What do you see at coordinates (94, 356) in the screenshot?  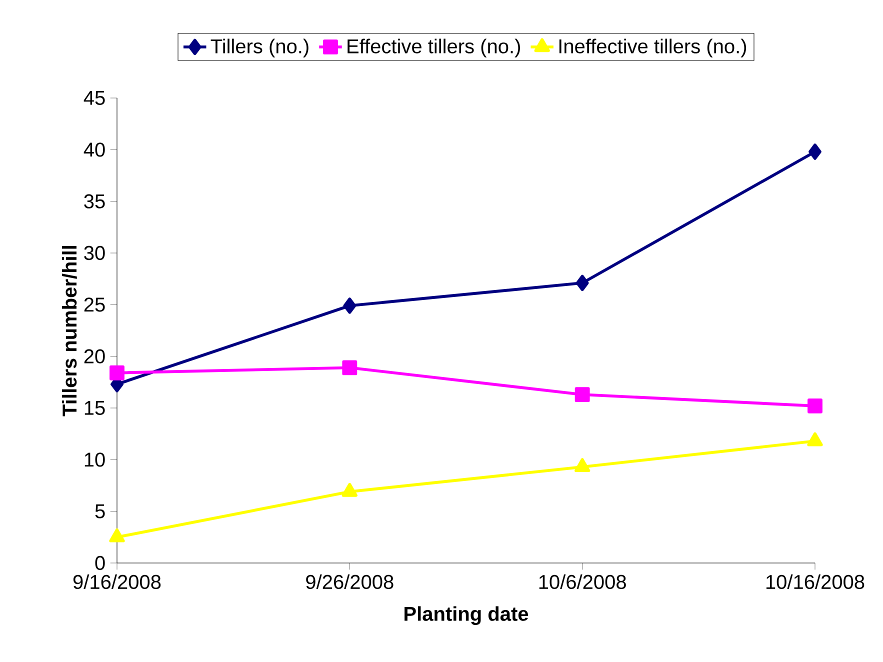 I see `y-tick-label: 20` at bounding box center [94, 356].